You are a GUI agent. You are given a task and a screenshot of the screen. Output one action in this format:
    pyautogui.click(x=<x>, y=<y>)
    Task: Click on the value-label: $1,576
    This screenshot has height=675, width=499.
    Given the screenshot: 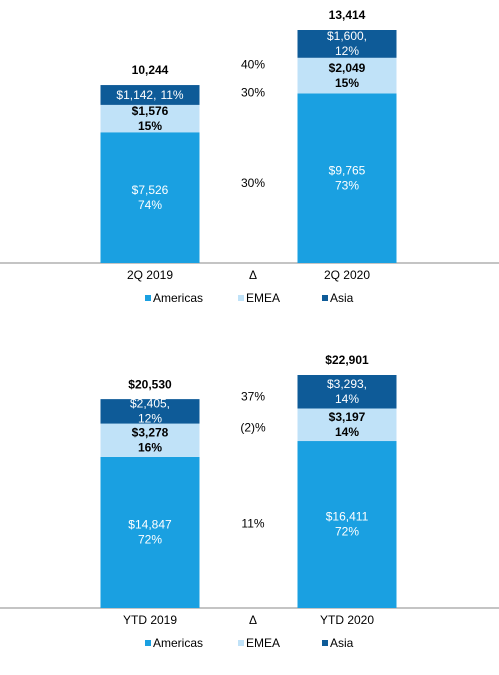 What is the action you would take?
    pyautogui.click(x=150, y=111)
    